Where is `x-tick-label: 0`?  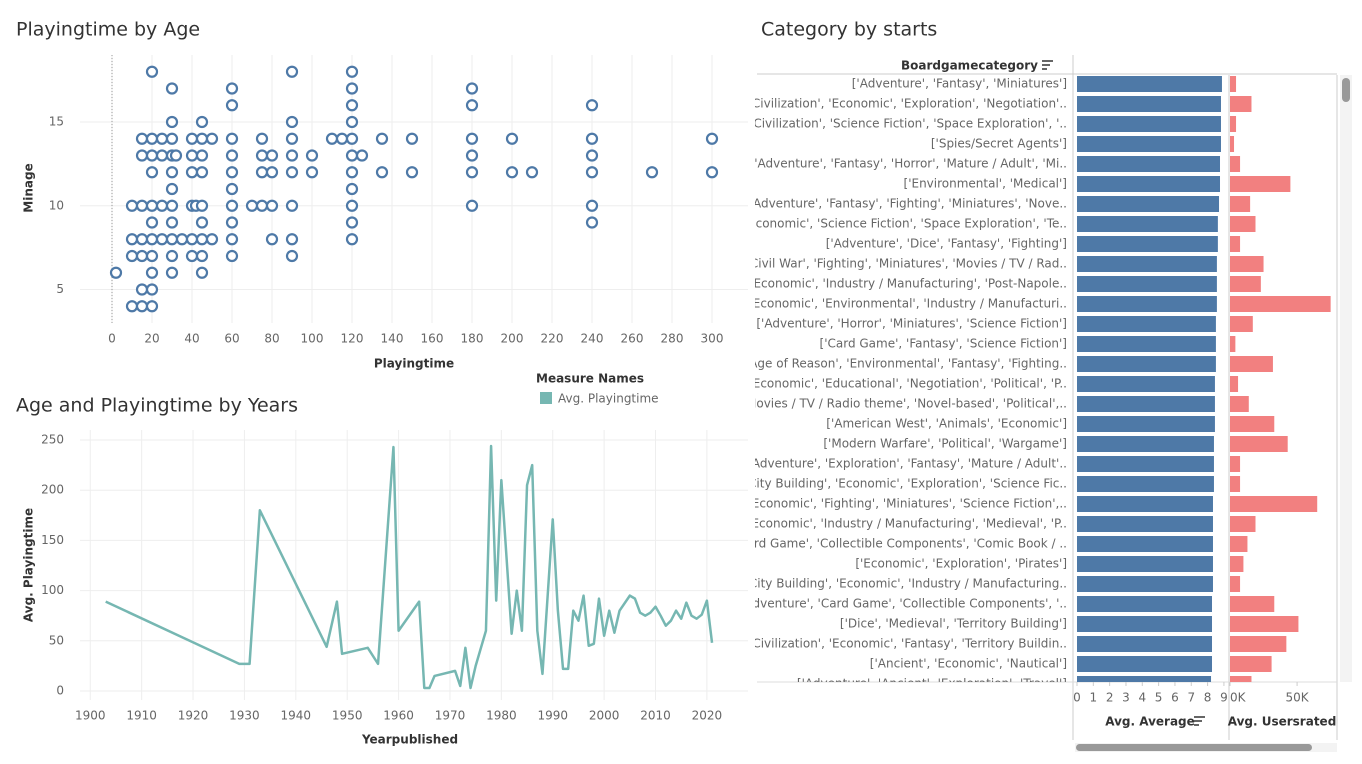
x-tick-label: 0 is located at coordinates (112, 339).